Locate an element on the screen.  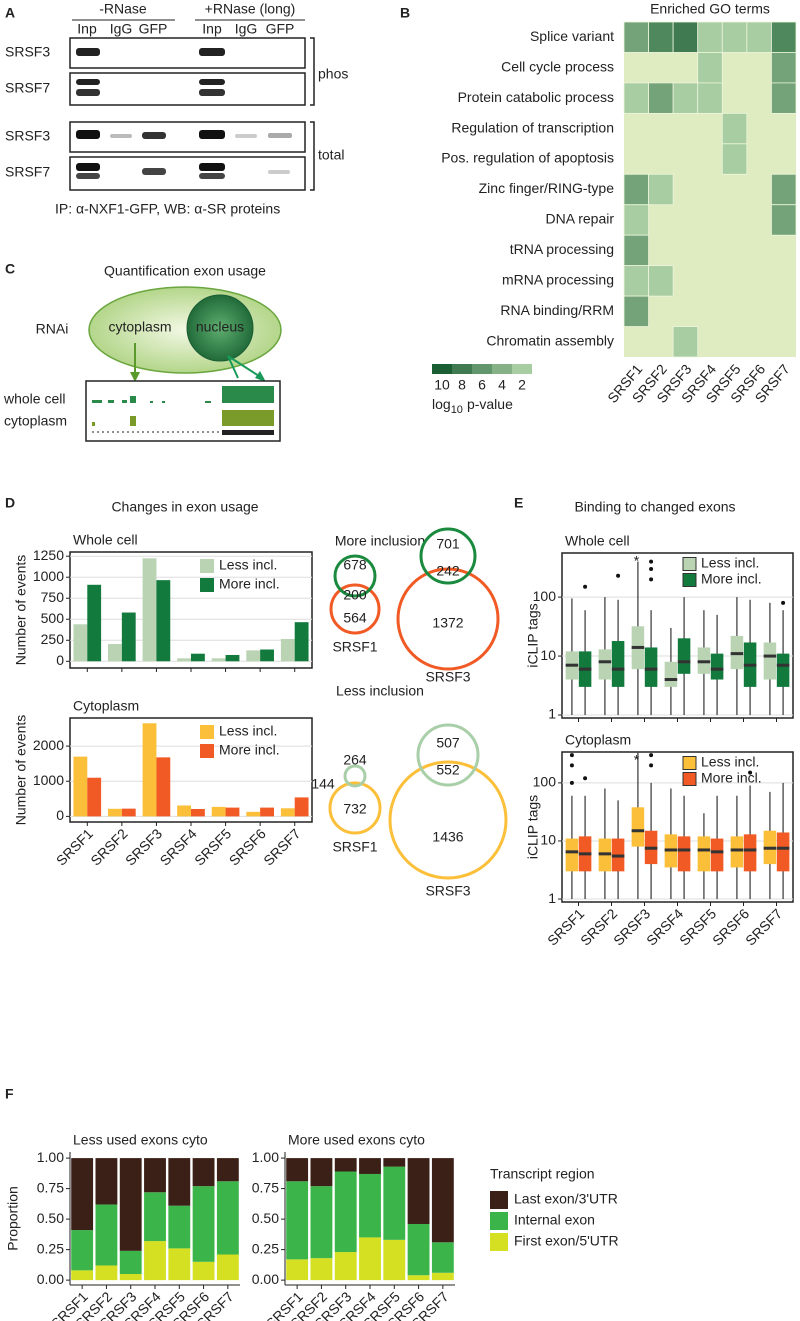
legend-tick-label: 6 is located at coordinates (482, 385).